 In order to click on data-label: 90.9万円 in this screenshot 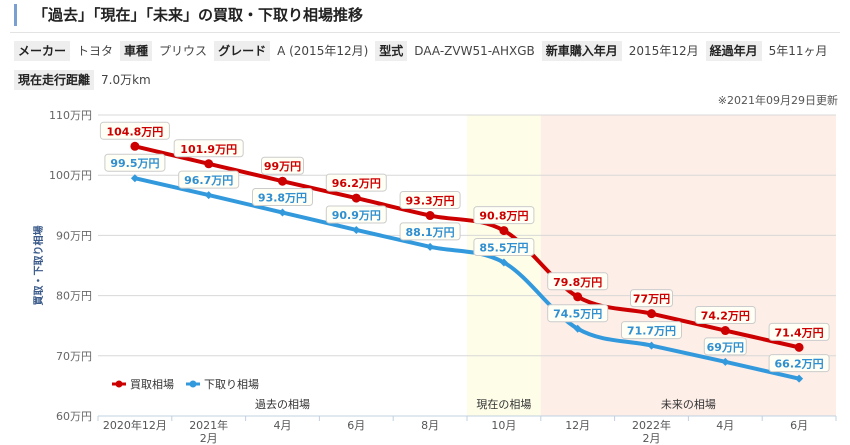, I will do `click(356, 215)`.